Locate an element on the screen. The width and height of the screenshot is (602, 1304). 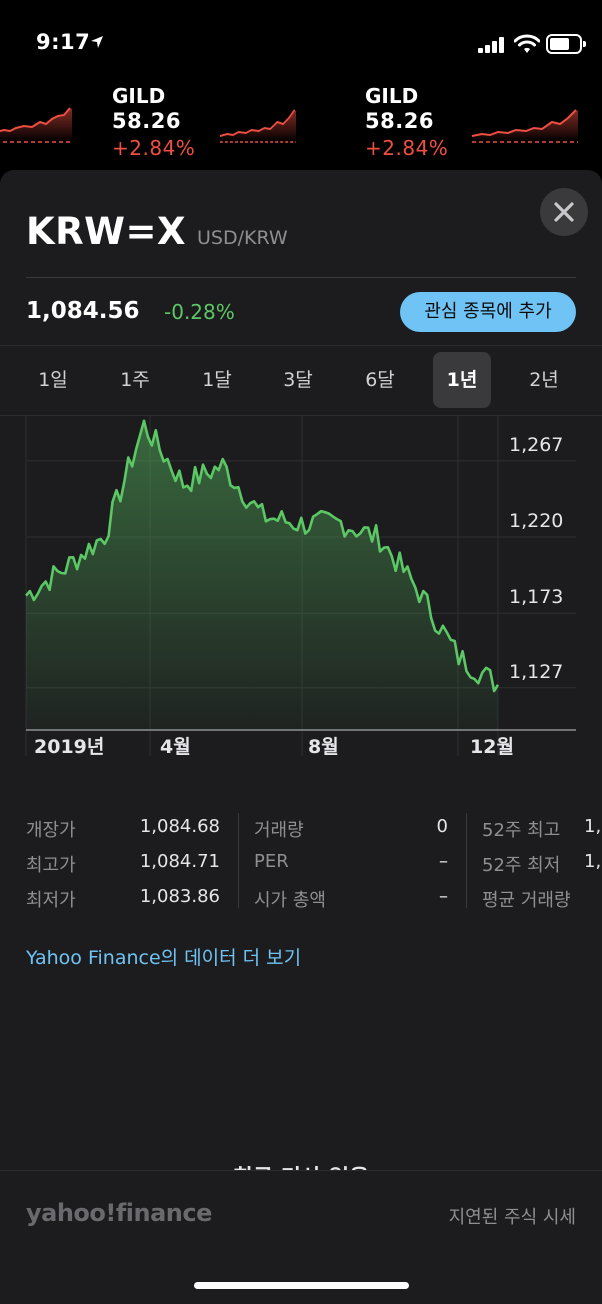
stat-label: 거래량 is located at coordinates (279, 830).